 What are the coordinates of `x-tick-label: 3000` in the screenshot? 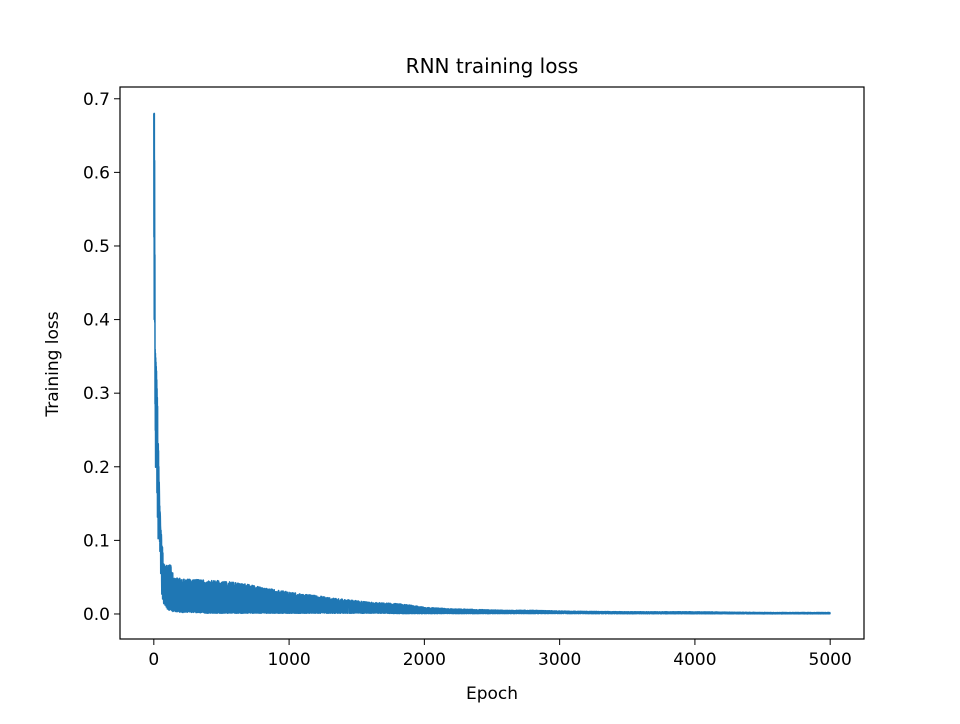 It's located at (559, 660).